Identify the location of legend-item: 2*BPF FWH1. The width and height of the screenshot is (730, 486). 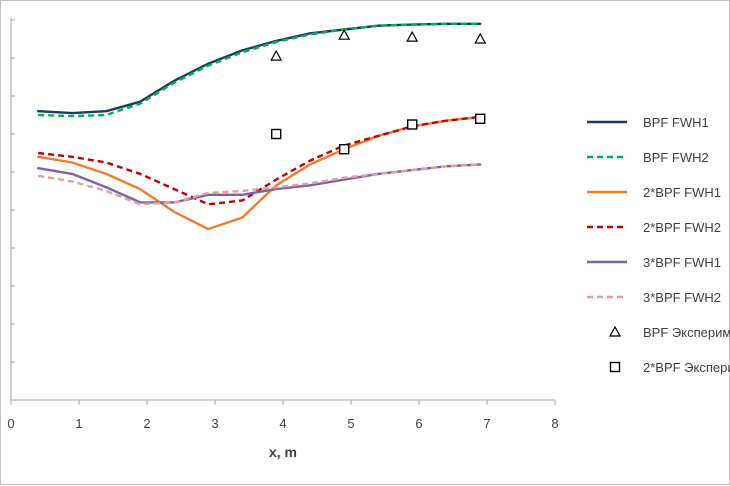
(657, 192).